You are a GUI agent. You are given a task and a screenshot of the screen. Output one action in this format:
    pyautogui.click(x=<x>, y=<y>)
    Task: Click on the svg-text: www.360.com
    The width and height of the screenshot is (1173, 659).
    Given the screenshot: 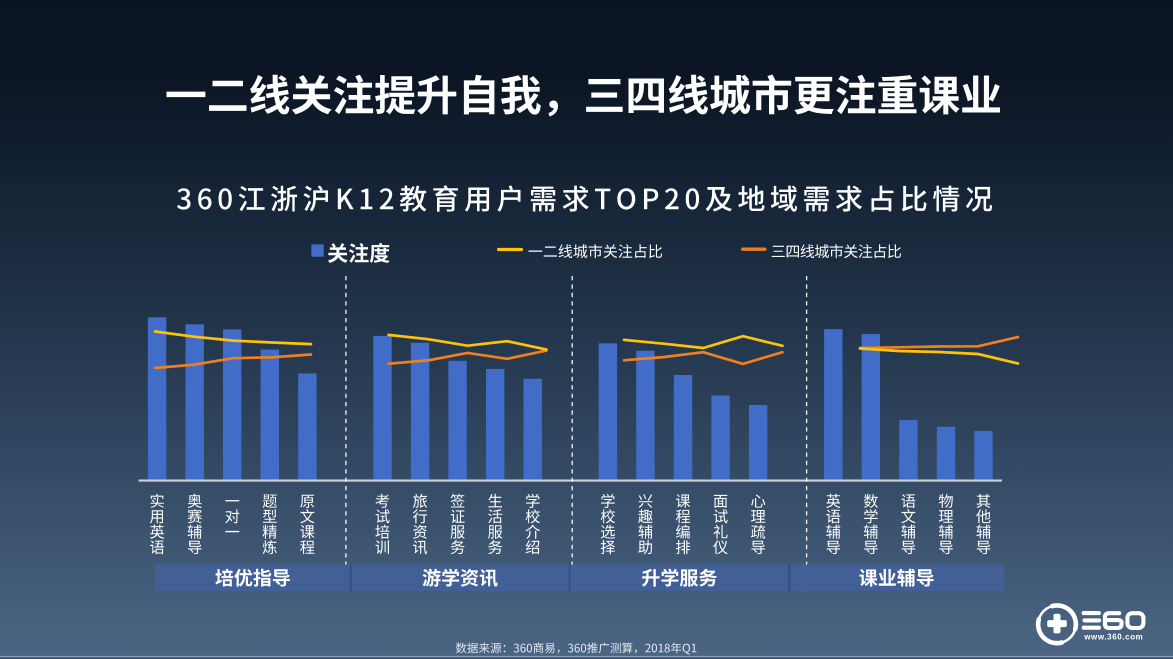 What is the action you would take?
    pyautogui.click(x=1113, y=636)
    